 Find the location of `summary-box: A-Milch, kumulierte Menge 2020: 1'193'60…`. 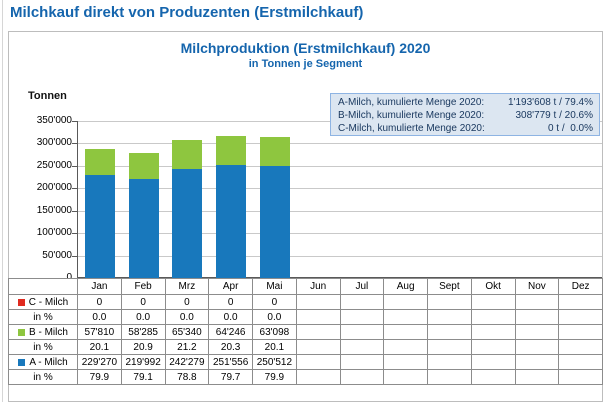

summary-box: A-Milch, kumulierte Menge 2020: 1'193'60… is located at coordinates (465, 114).